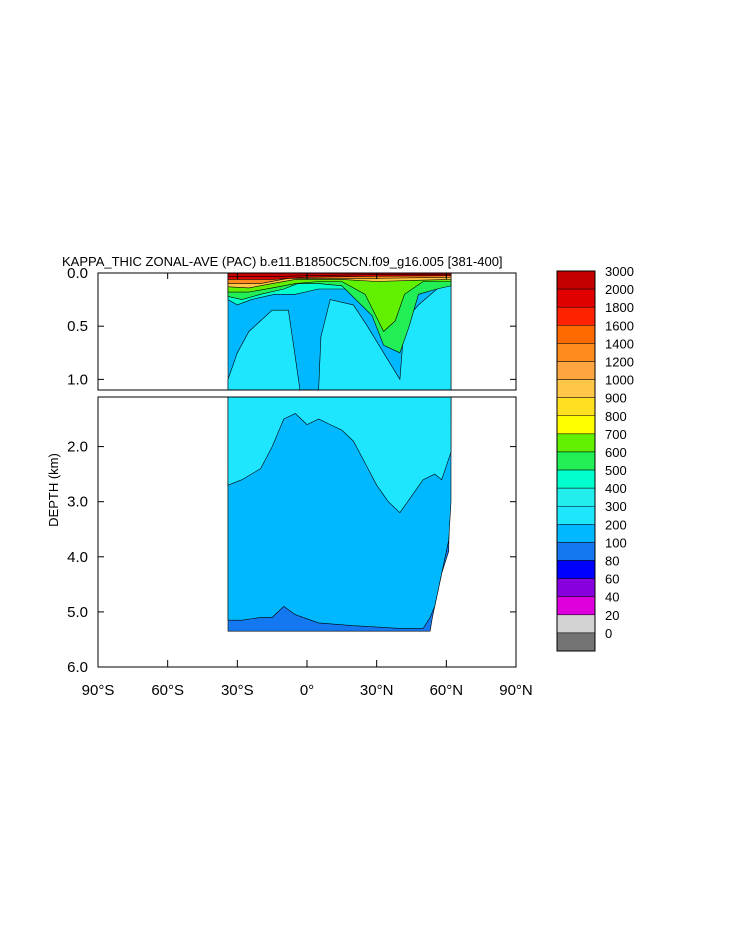 The width and height of the screenshot is (733, 945). I want to click on colorbar-label: 1400, so click(619, 343).